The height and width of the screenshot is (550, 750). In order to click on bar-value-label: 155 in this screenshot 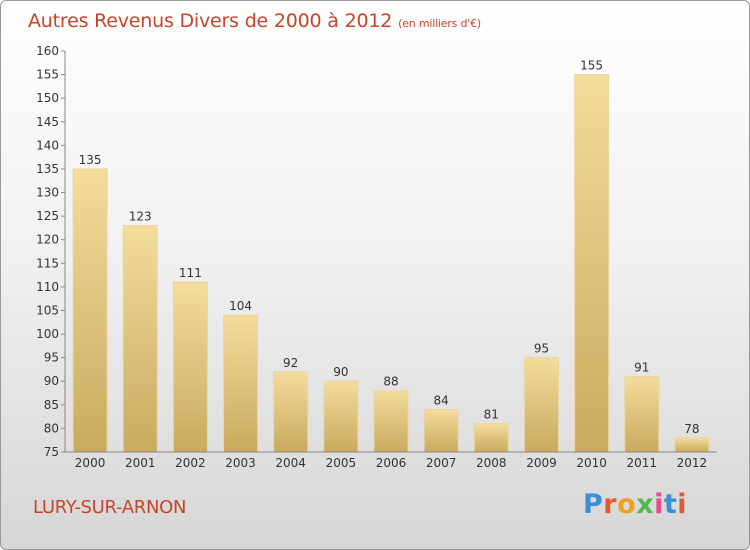, I will do `click(591, 66)`.